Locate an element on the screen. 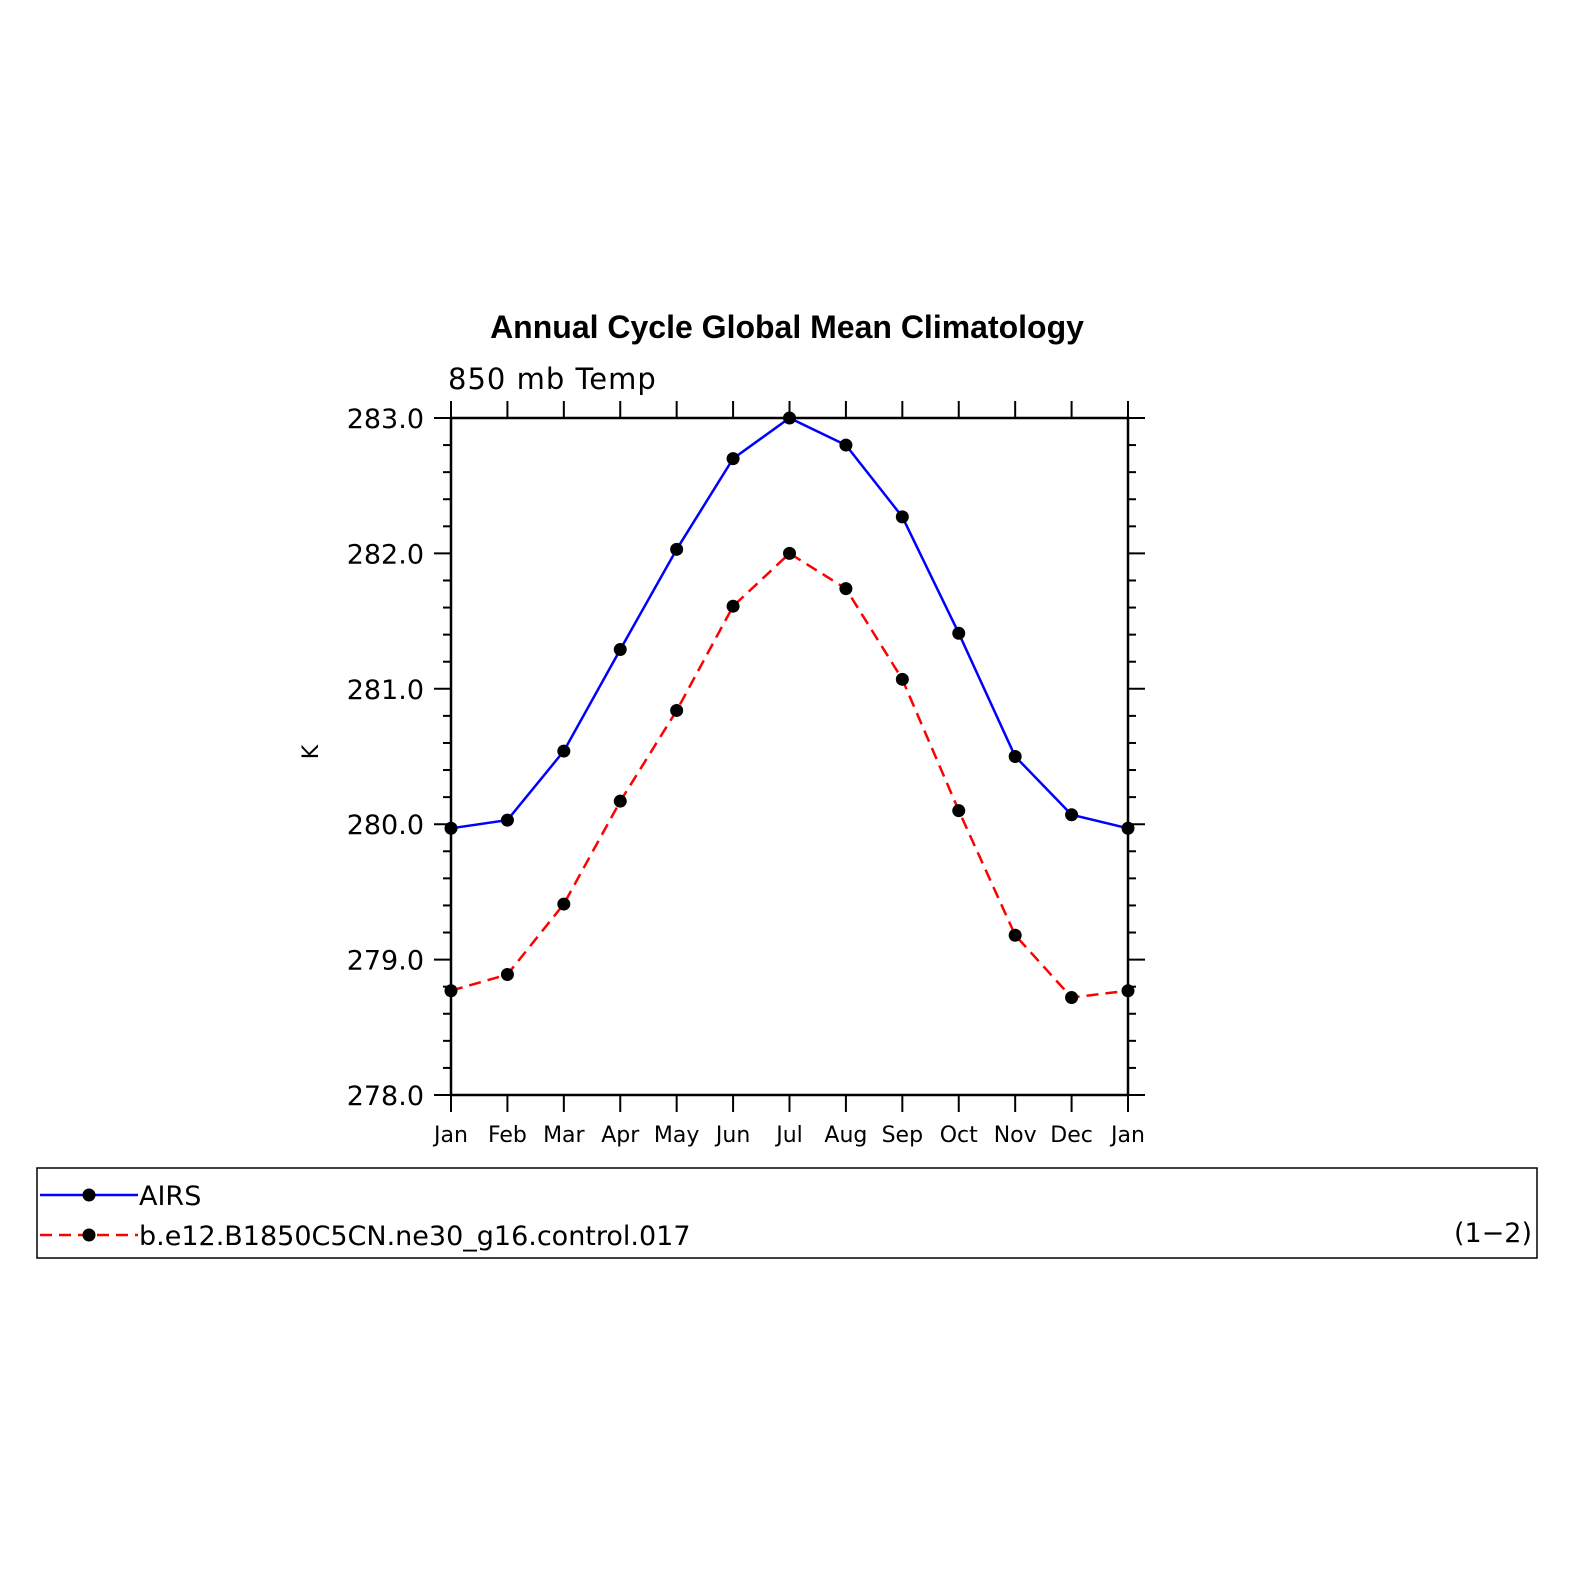 Image resolution: width=1575 pixels, height=1575 pixels. x-tick-label: Dec is located at coordinates (1071, 1135).